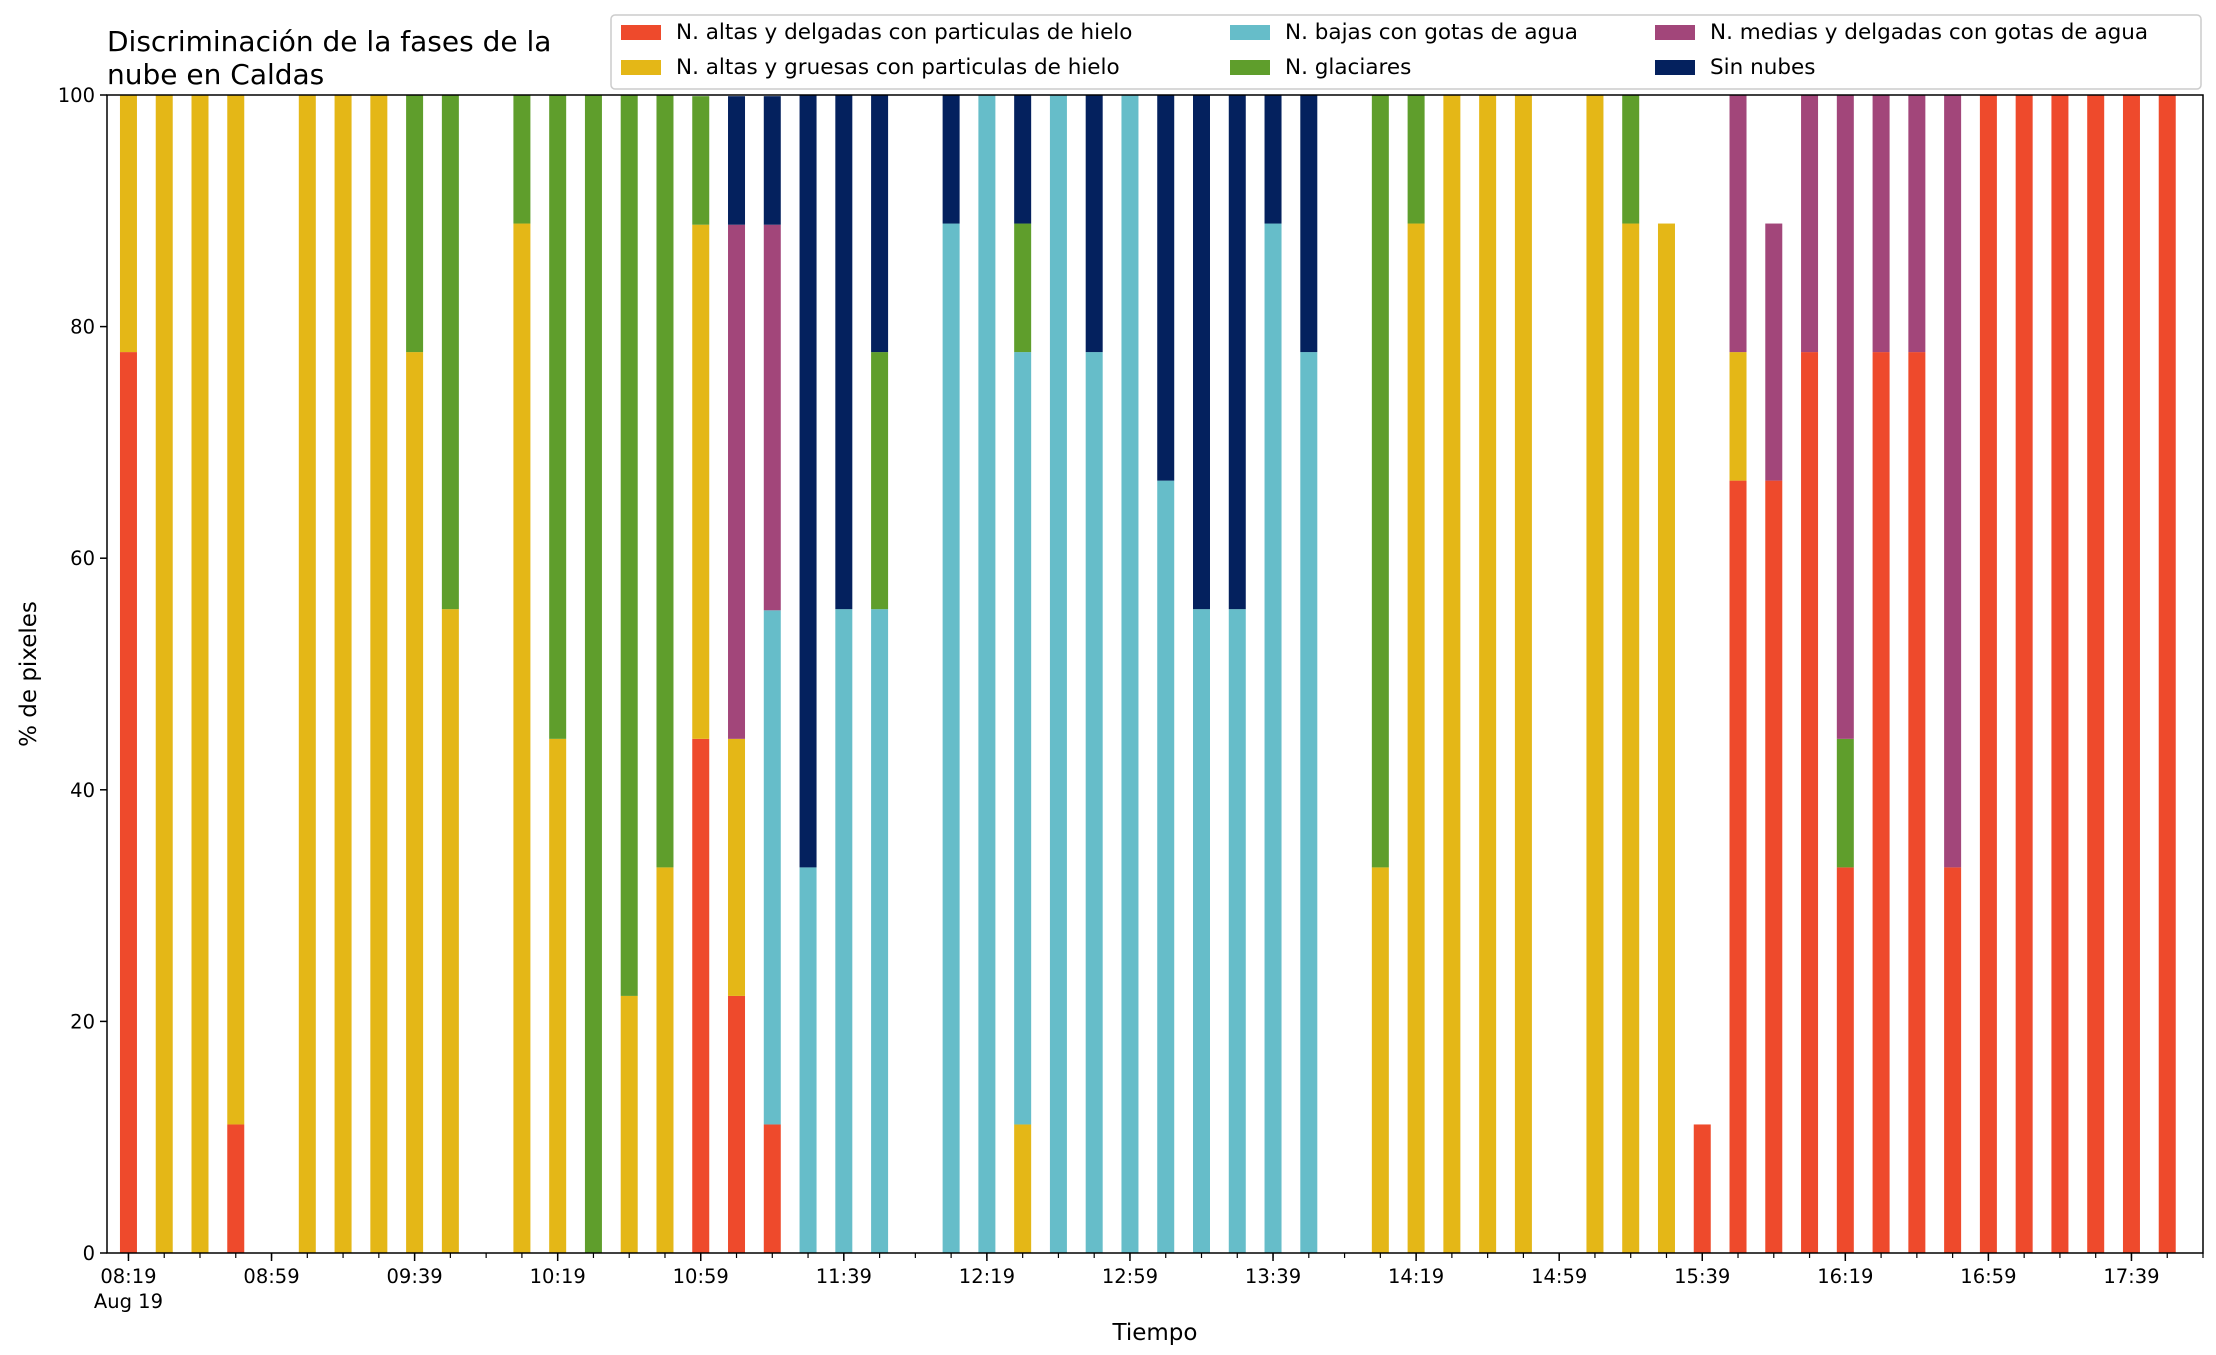  What do you see at coordinates (1810, 224) in the screenshot?
I see `bar-segment-5-t470` at bounding box center [1810, 224].